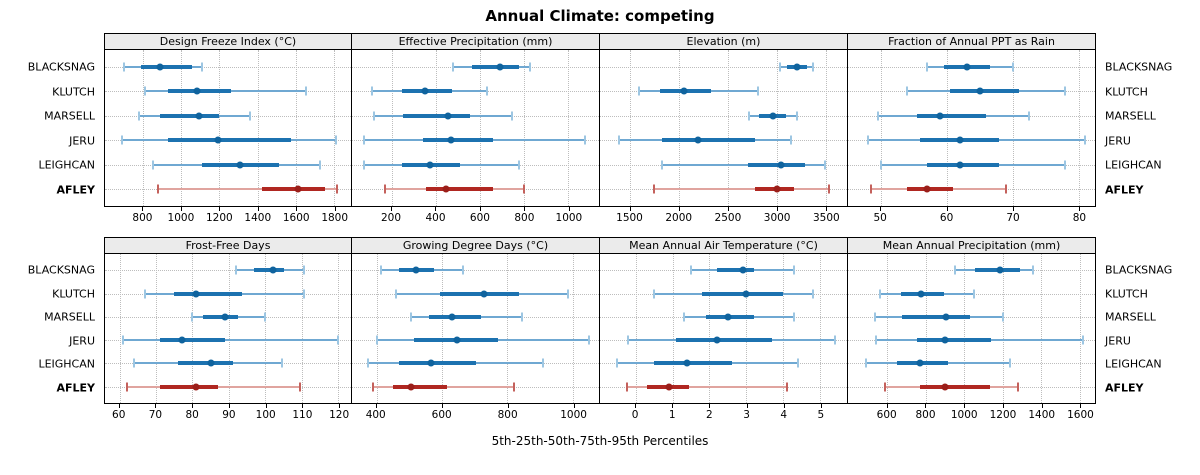  Describe the element at coordinates (629, 218) in the screenshot. I see `axis-tick-label: 1500` at that location.